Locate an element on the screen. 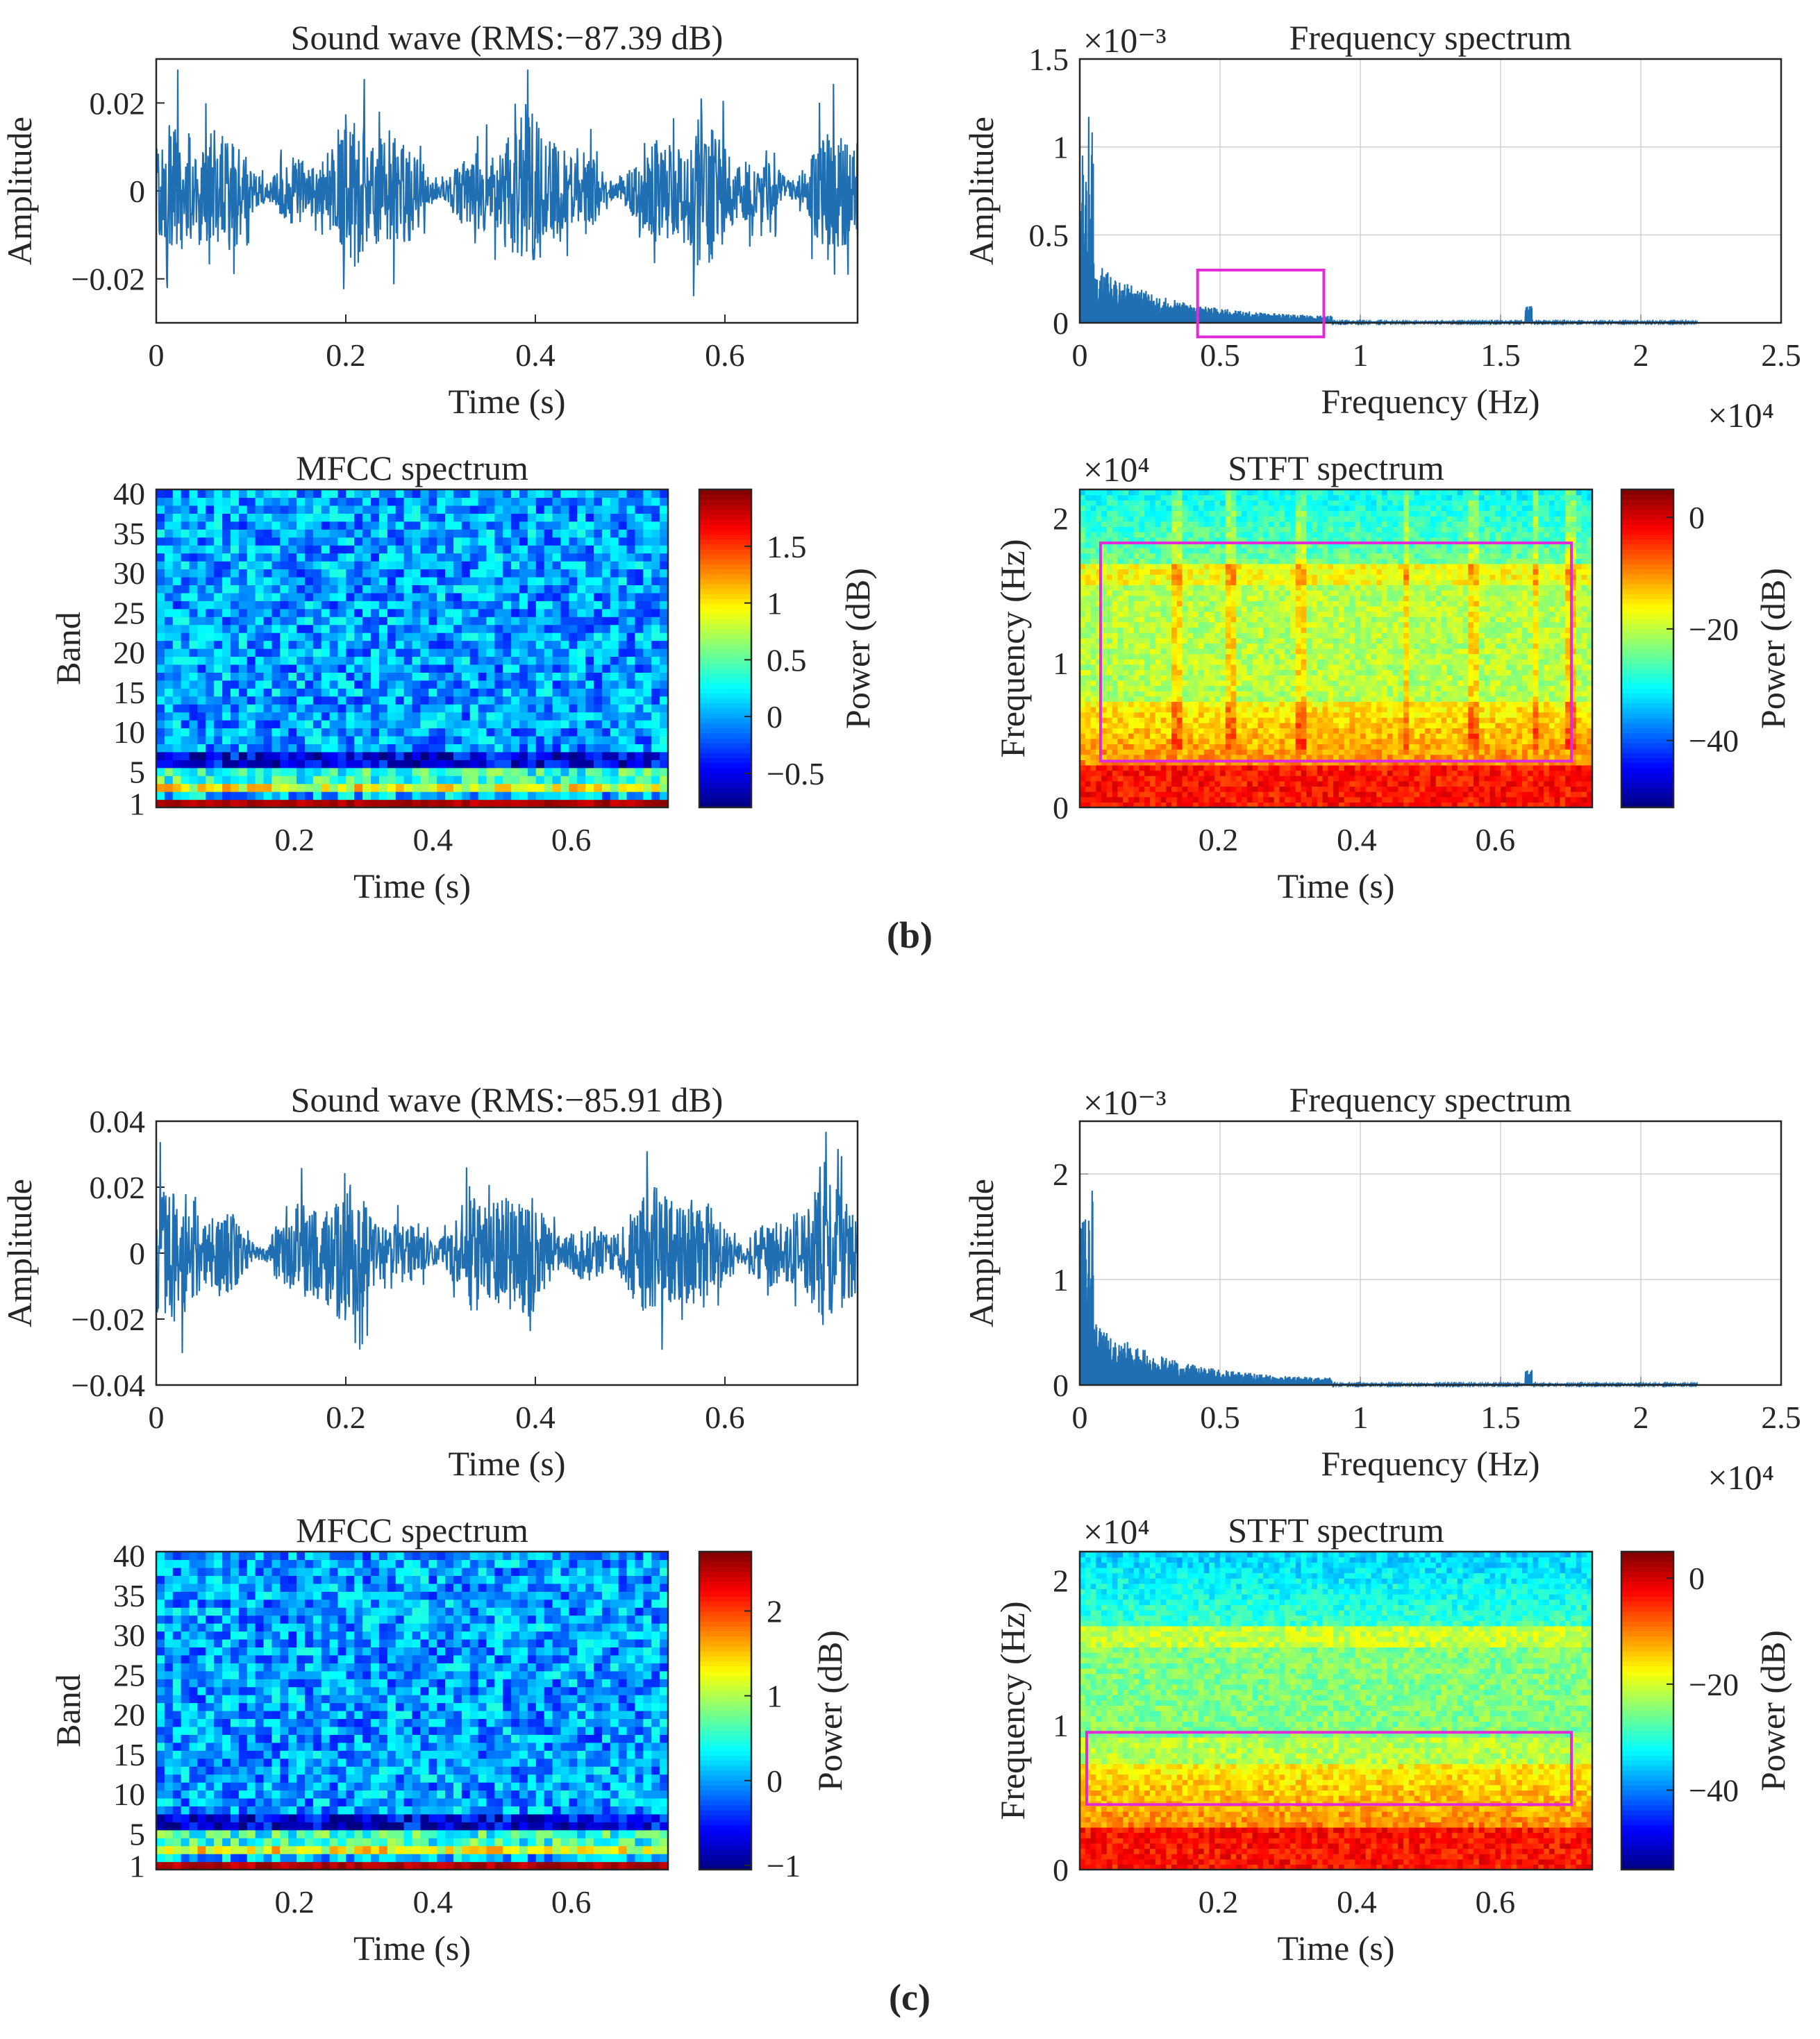  wave-xtick-label: 0 is located at coordinates (157, 355).